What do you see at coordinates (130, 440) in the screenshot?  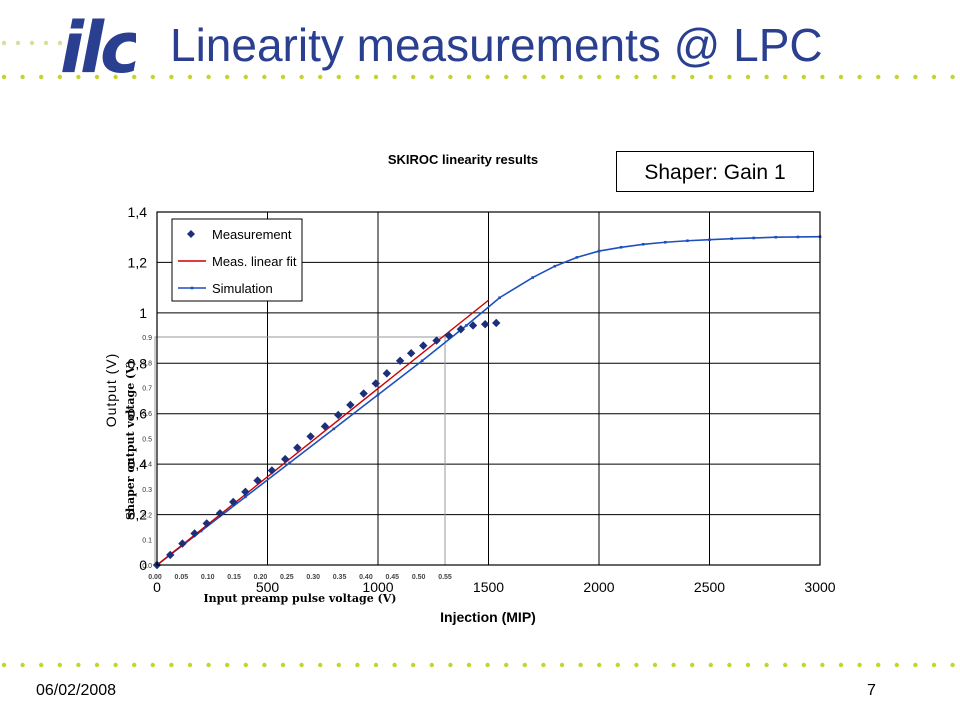 I see `overlay-y-axis-label: Shaper output voltage (V)` at bounding box center [130, 440].